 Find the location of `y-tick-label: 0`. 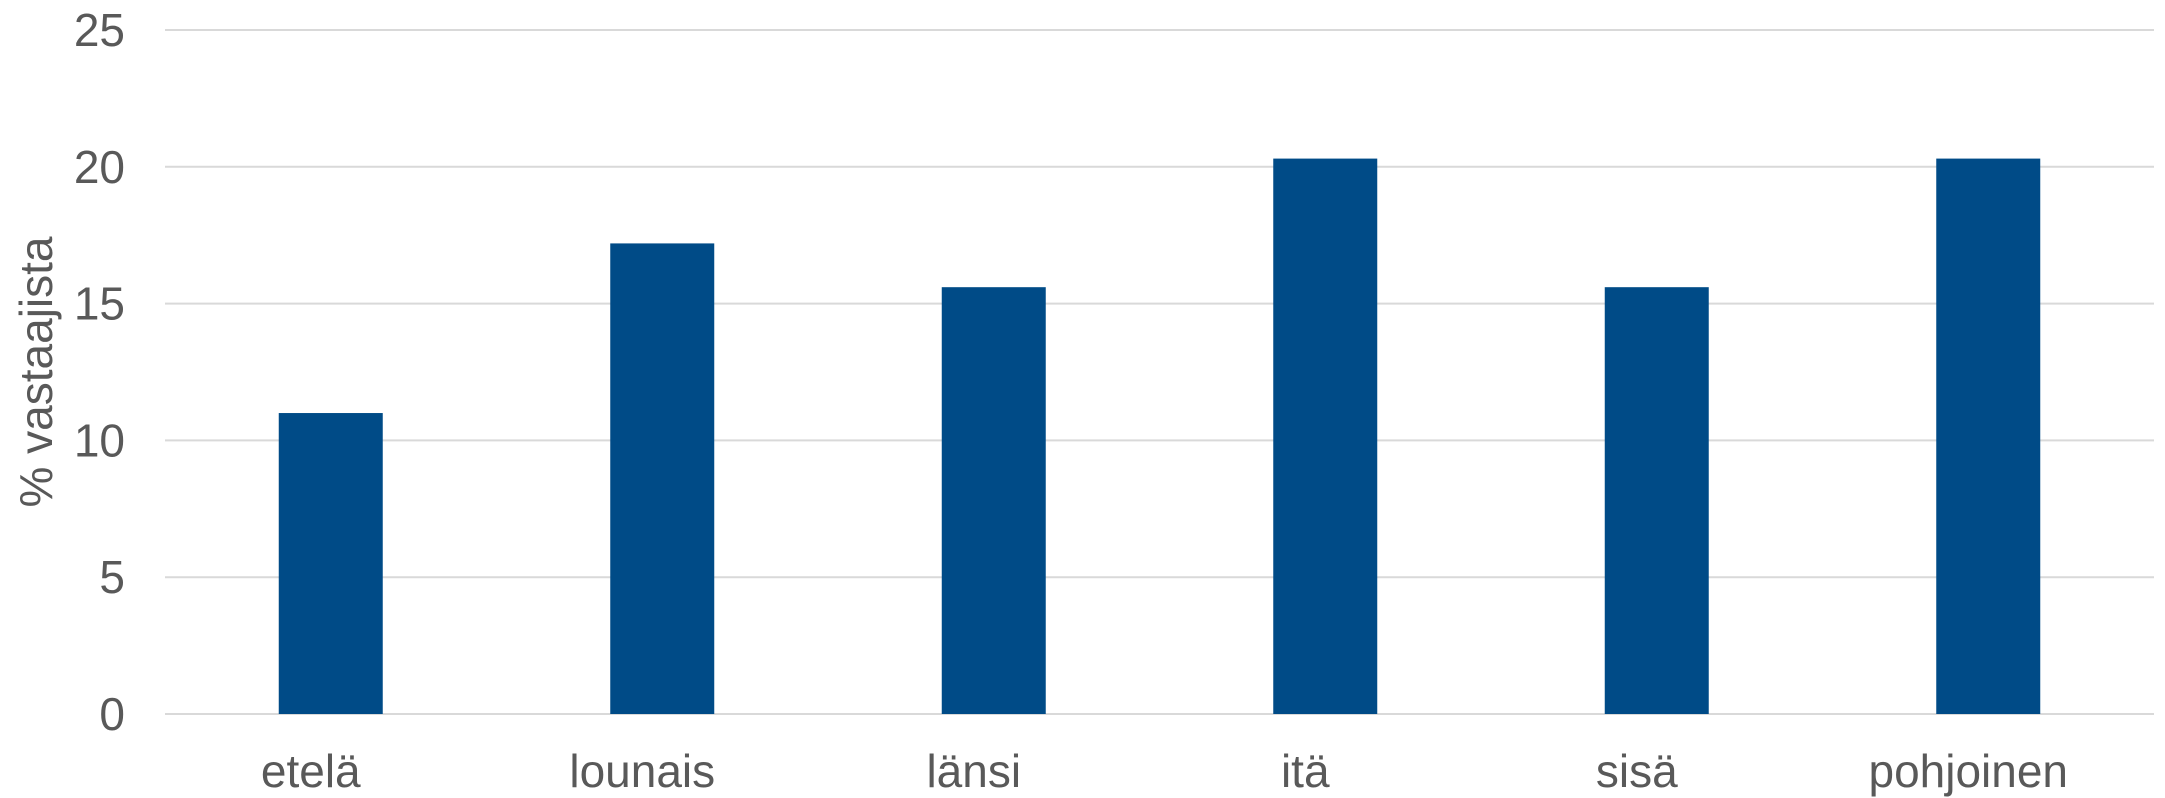

y-tick-label: 0 is located at coordinates (112, 714).